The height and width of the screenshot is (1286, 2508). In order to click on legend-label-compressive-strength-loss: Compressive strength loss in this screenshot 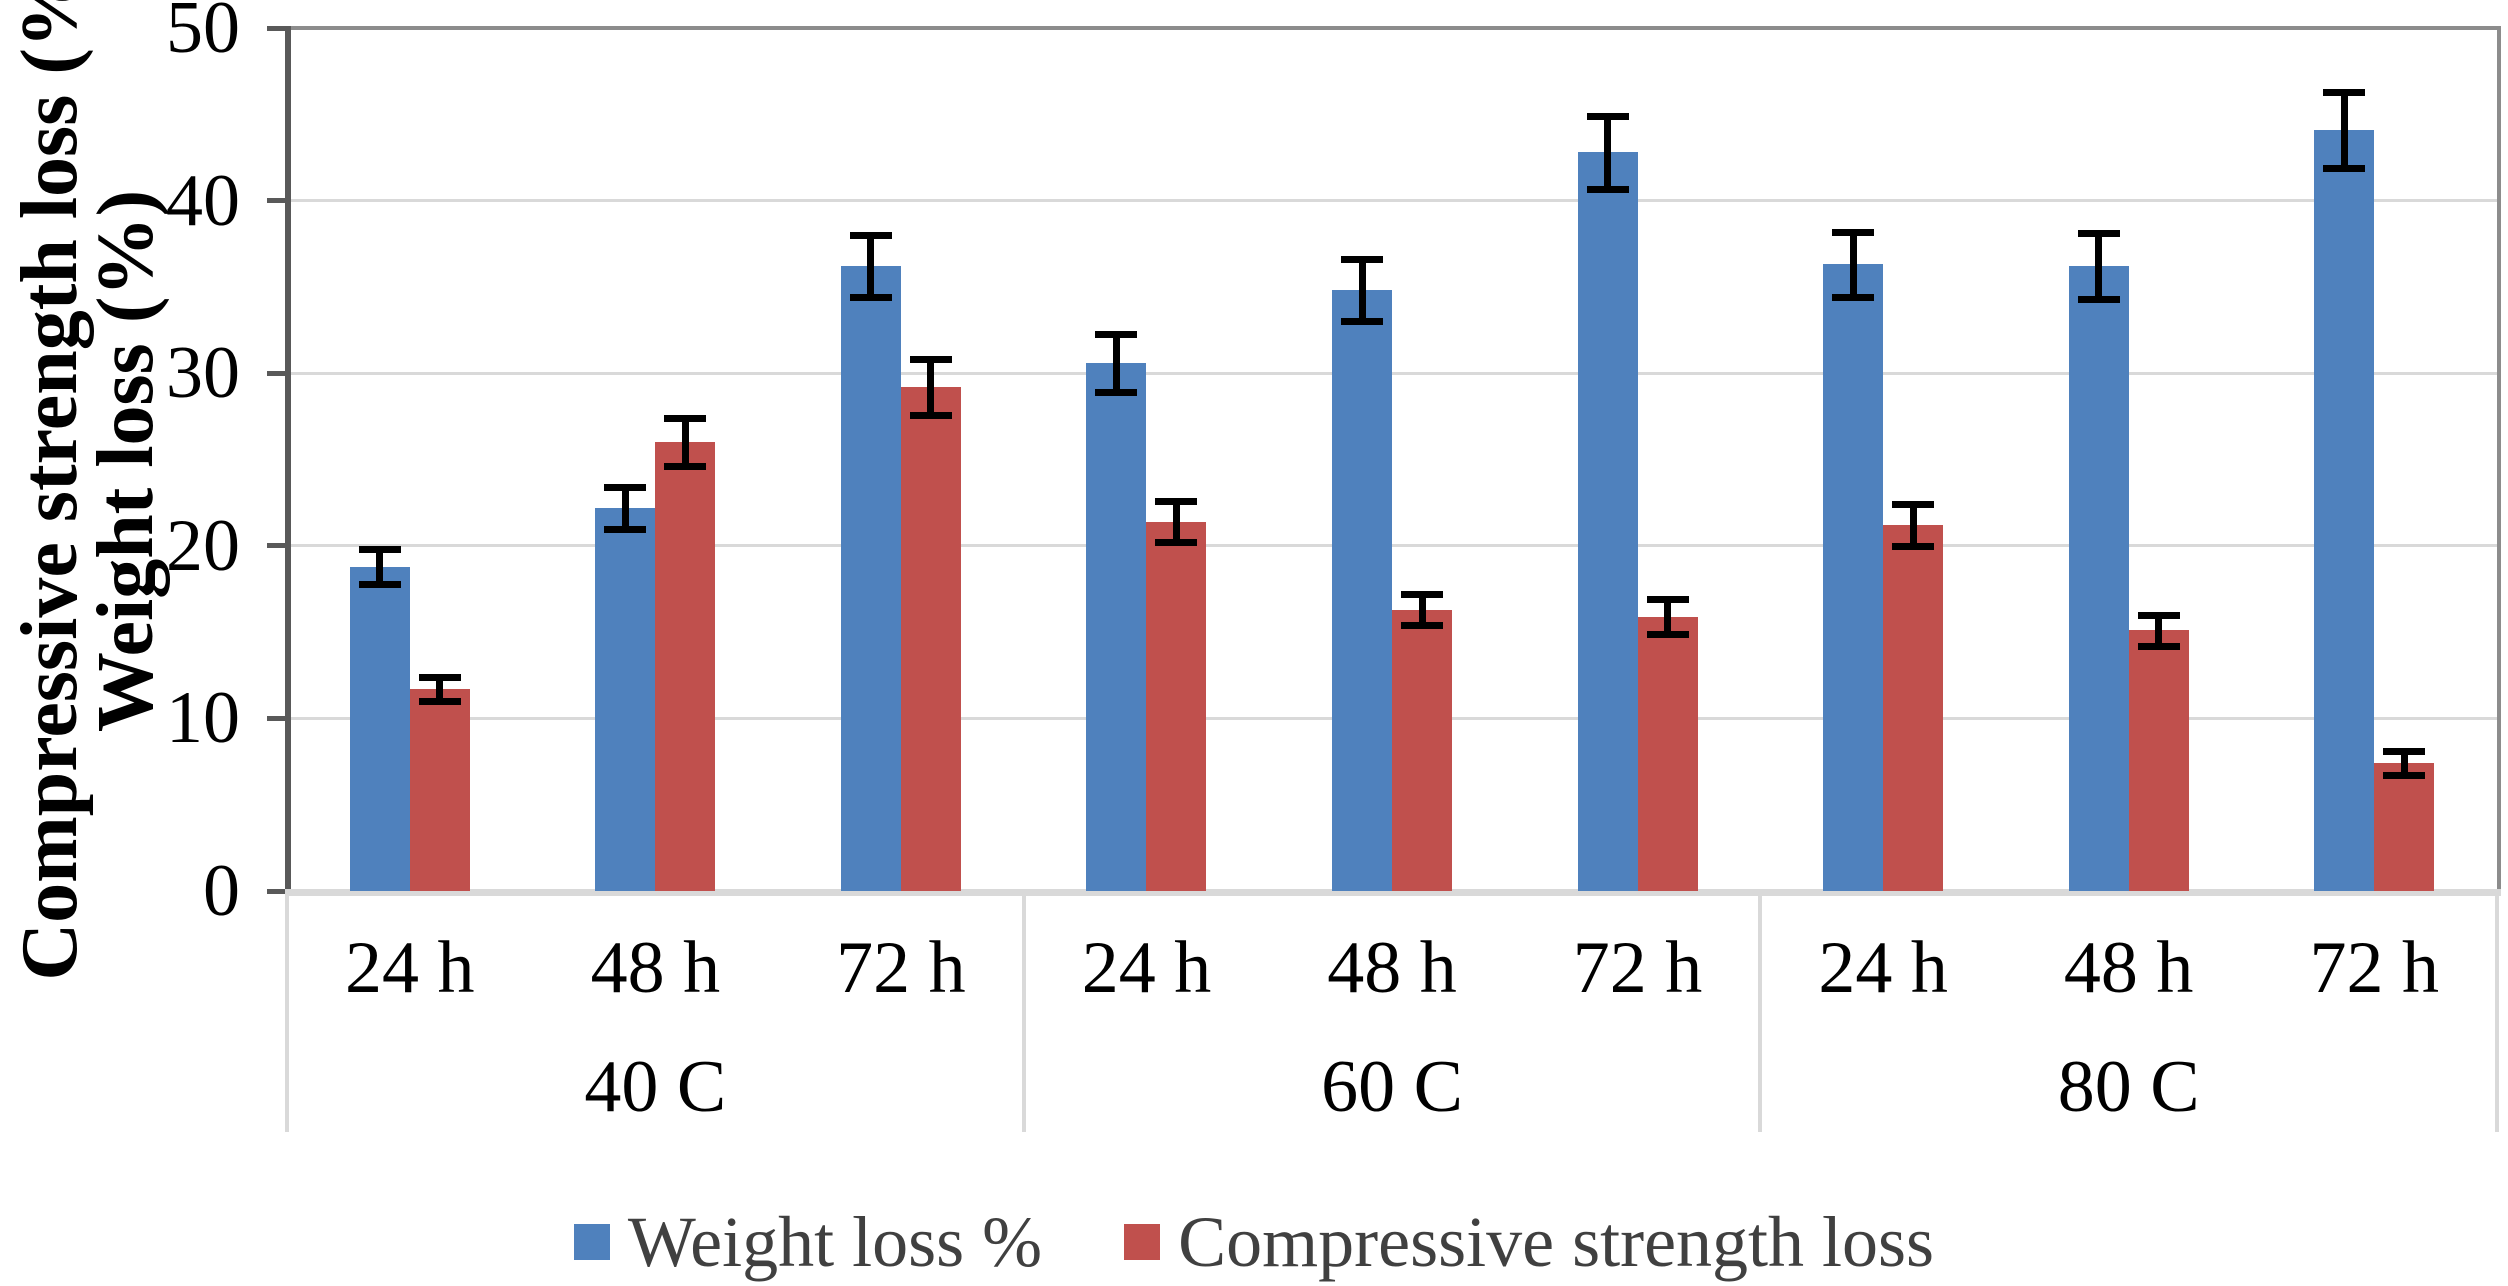, I will do `click(1556, 1241)`.